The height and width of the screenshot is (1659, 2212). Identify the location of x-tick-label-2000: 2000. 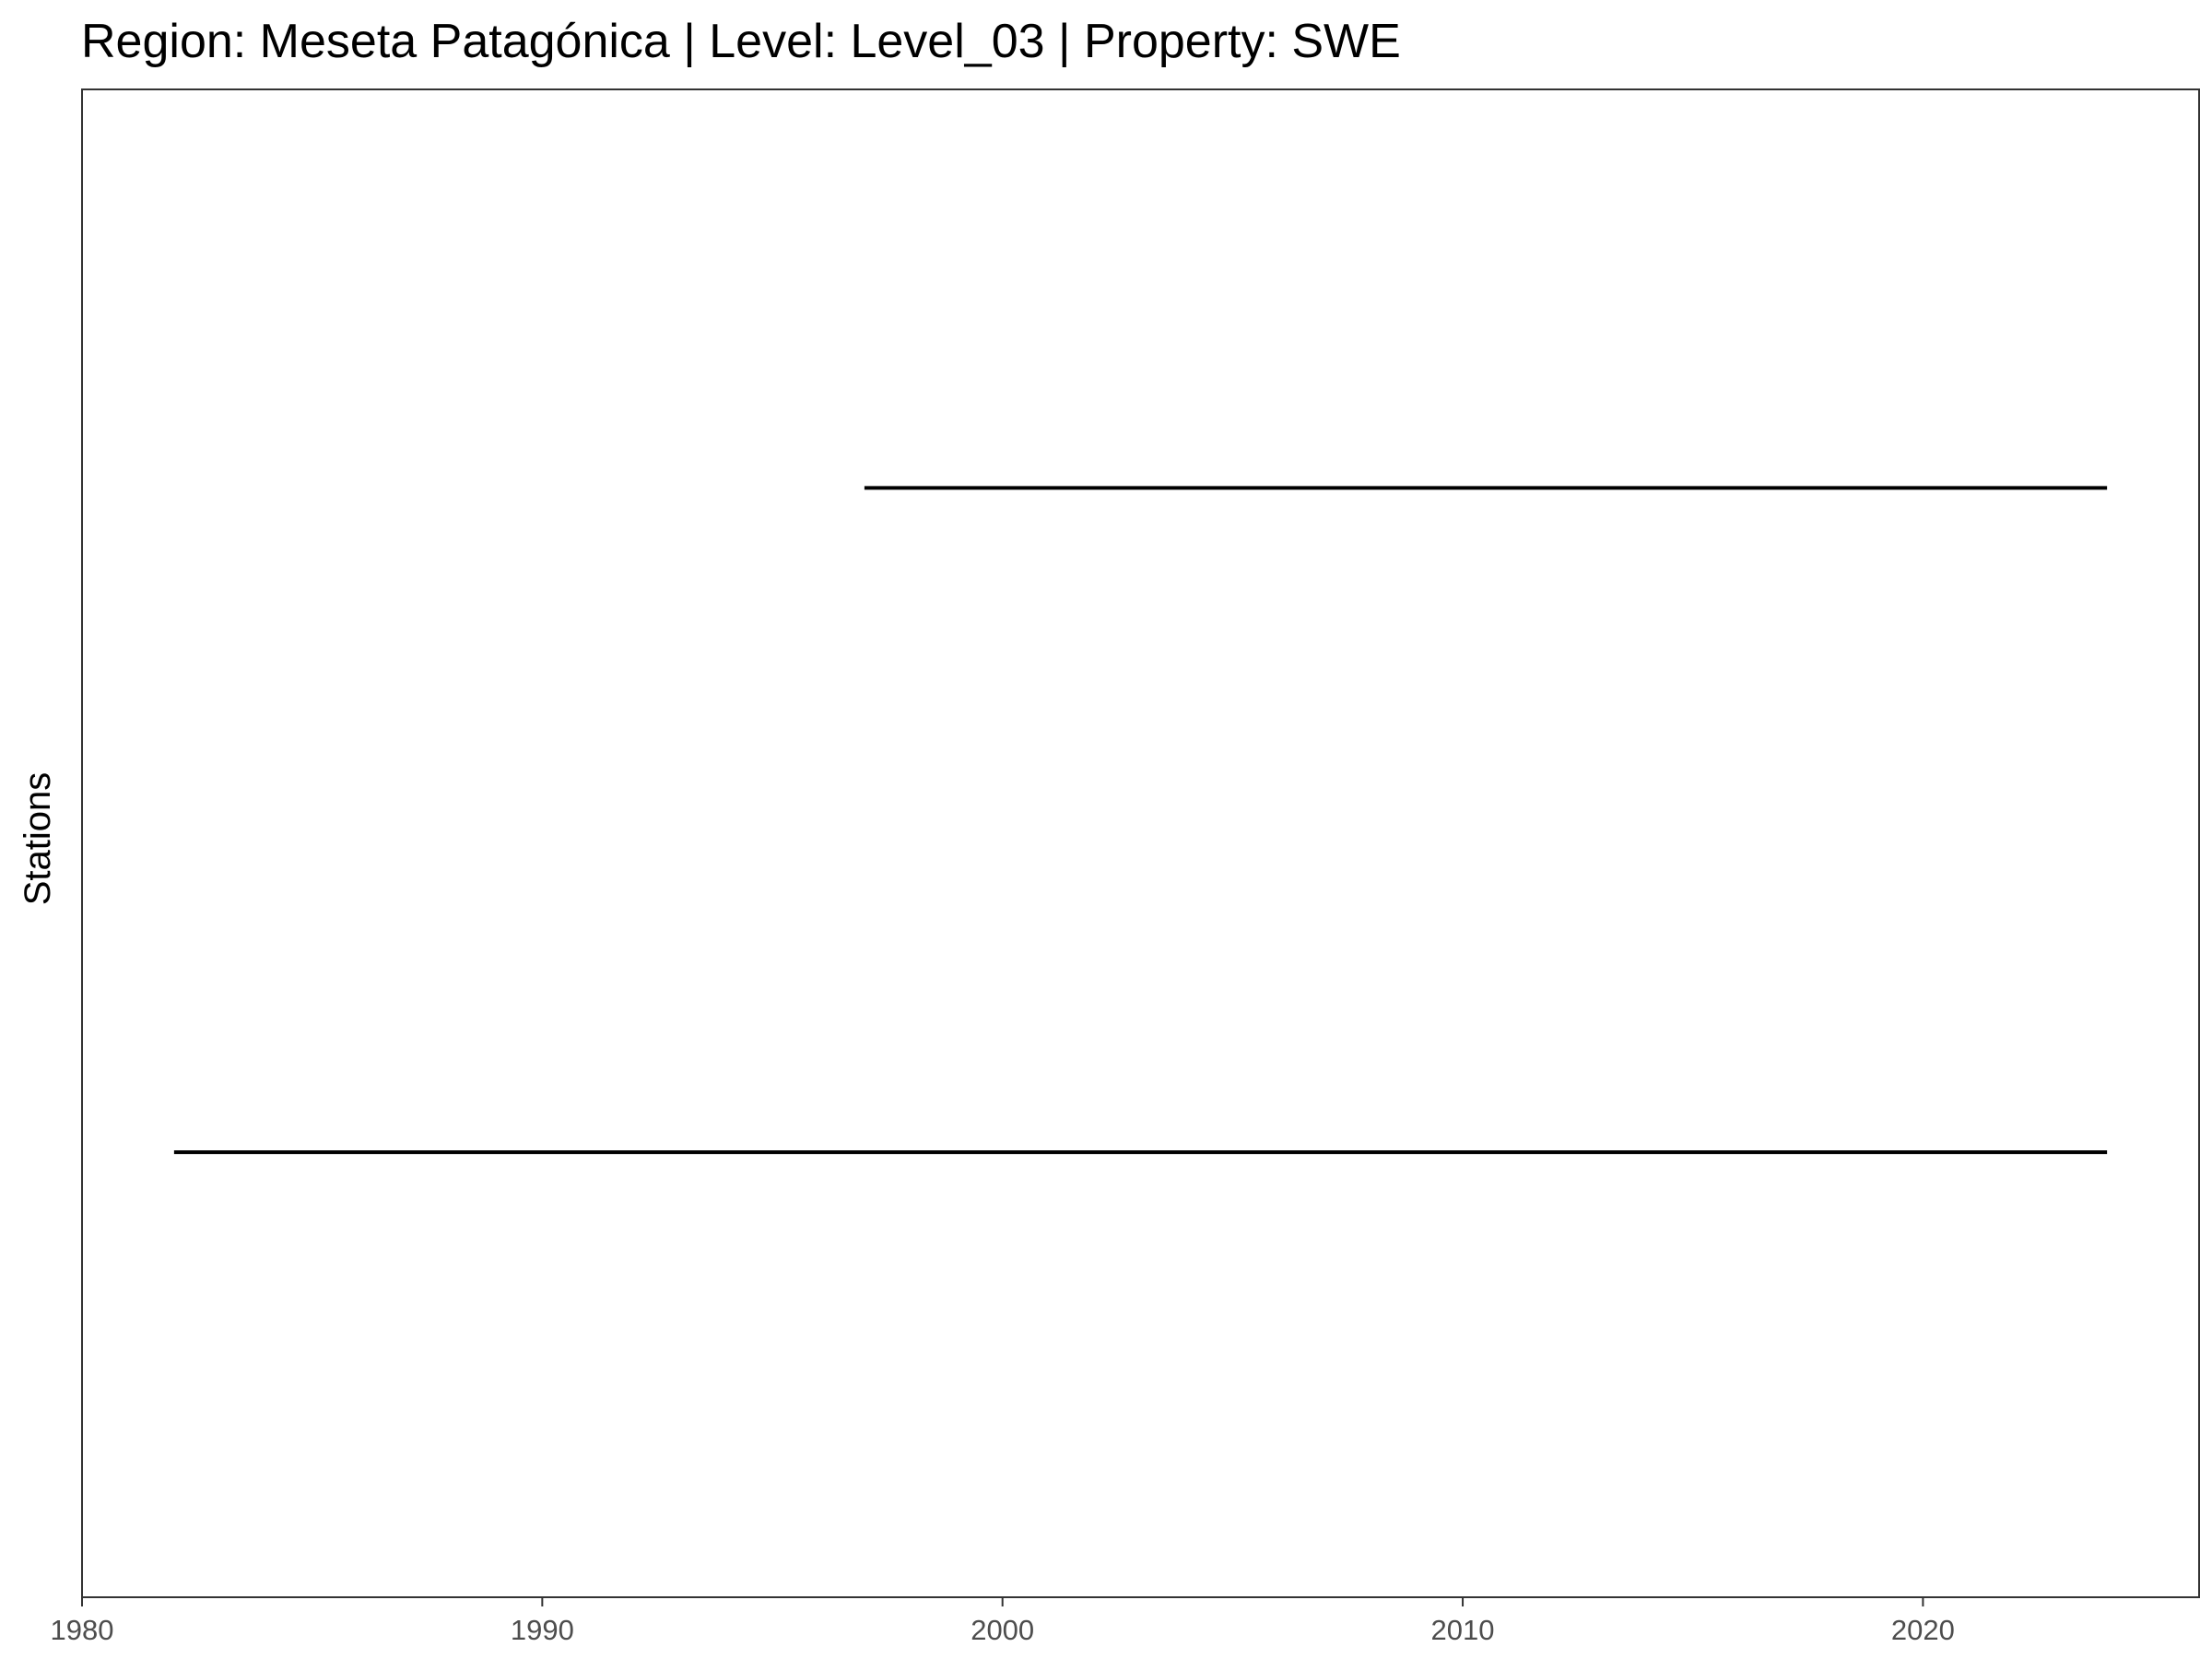
(1002, 1630).